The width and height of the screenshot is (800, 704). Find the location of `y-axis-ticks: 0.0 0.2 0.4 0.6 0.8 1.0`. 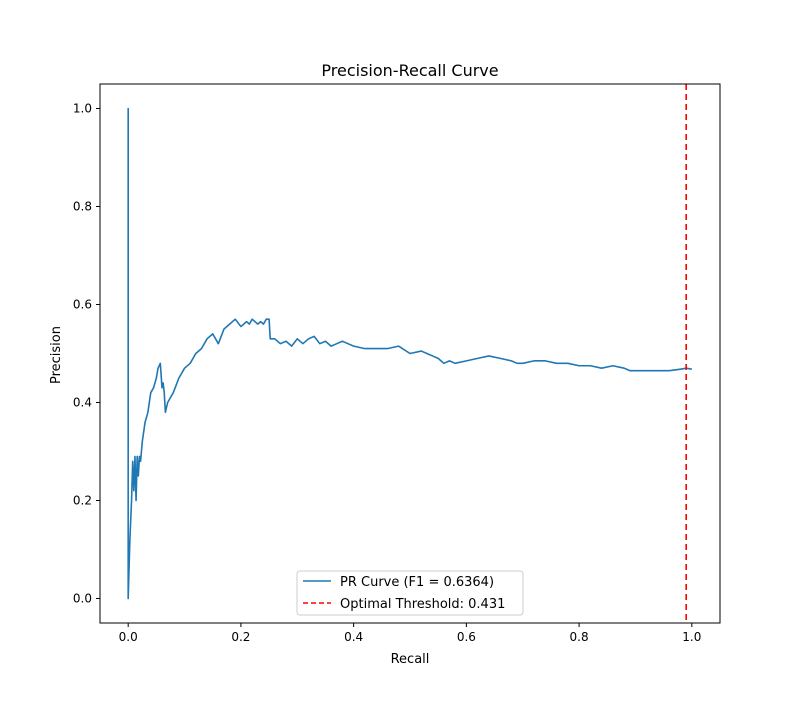

y-axis-ticks: 0.0 0.2 0.4 0.6 0.8 1.0 is located at coordinates (86, 354).